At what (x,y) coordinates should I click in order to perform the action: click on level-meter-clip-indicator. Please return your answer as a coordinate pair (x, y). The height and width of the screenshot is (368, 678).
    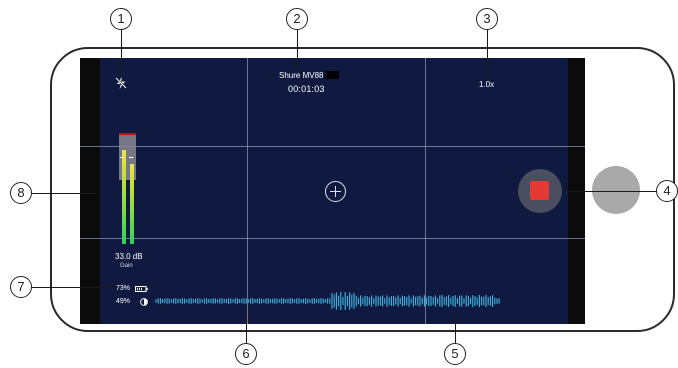
    Looking at the image, I should click on (127, 134).